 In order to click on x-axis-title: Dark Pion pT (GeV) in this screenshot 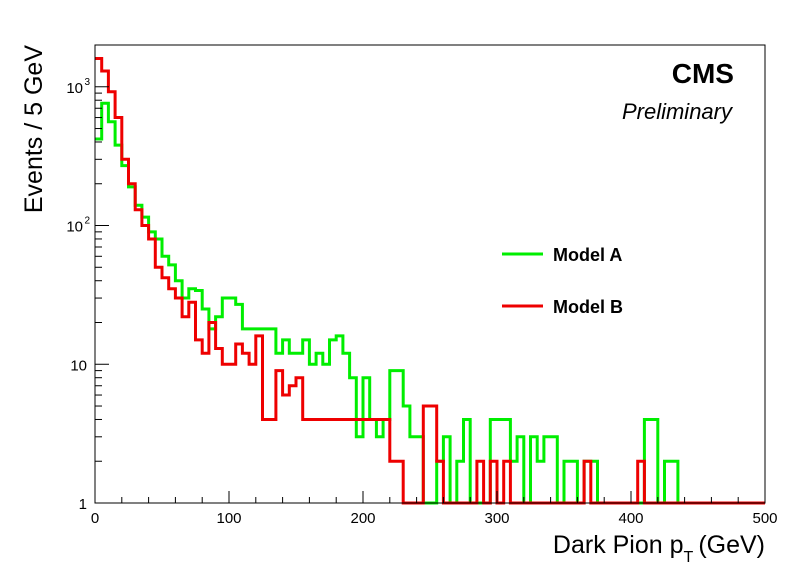, I will do `click(659, 548)`.